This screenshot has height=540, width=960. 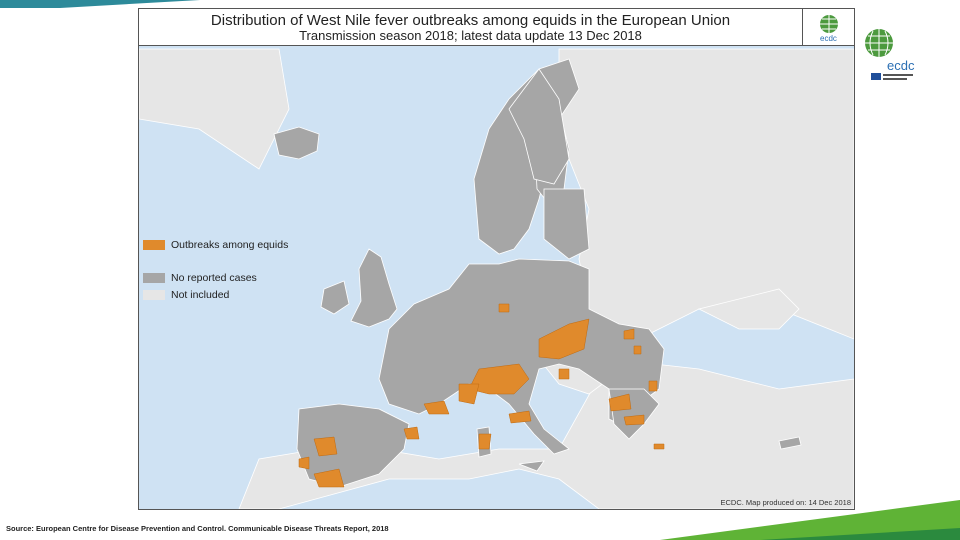 I want to click on bottom-accent-bar, so click(x=780, y=520).